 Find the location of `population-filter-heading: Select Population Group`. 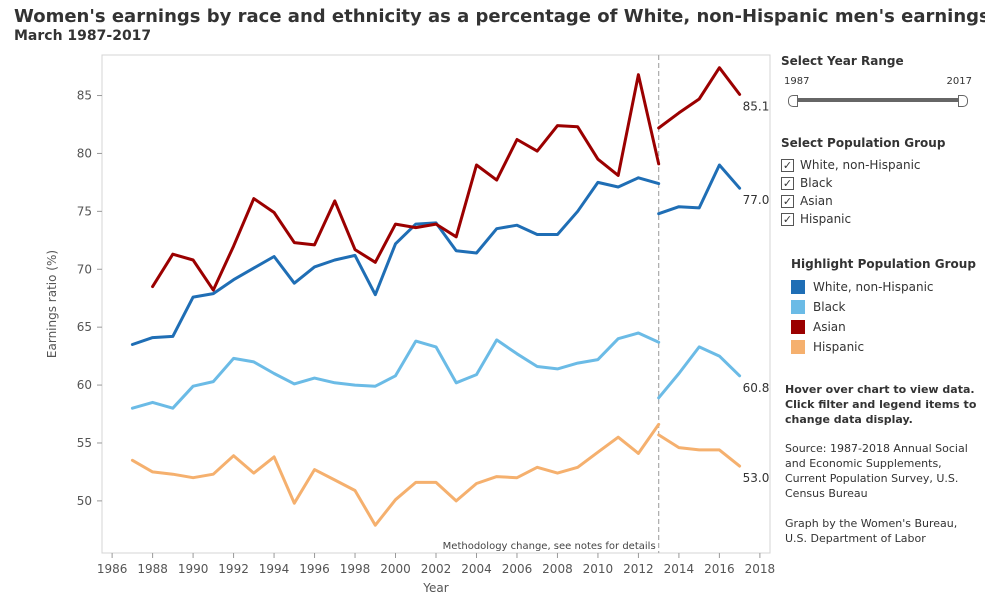

population-filter-heading: Select Population Group is located at coordinates (863, 143).